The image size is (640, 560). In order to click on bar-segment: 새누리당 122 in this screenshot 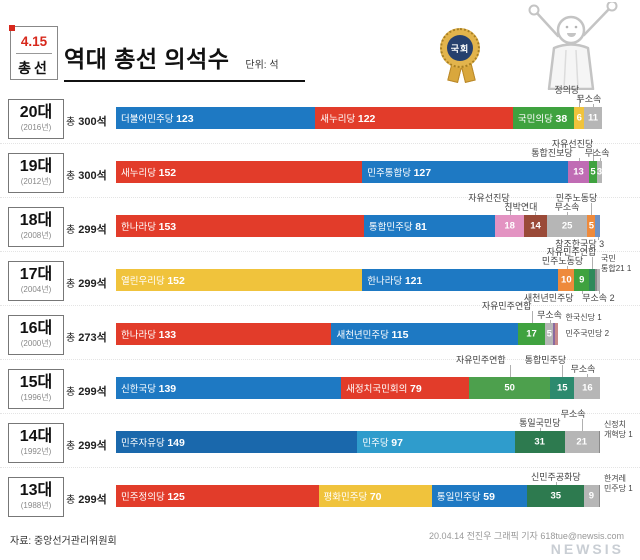, I will do `click(414, 118)`.